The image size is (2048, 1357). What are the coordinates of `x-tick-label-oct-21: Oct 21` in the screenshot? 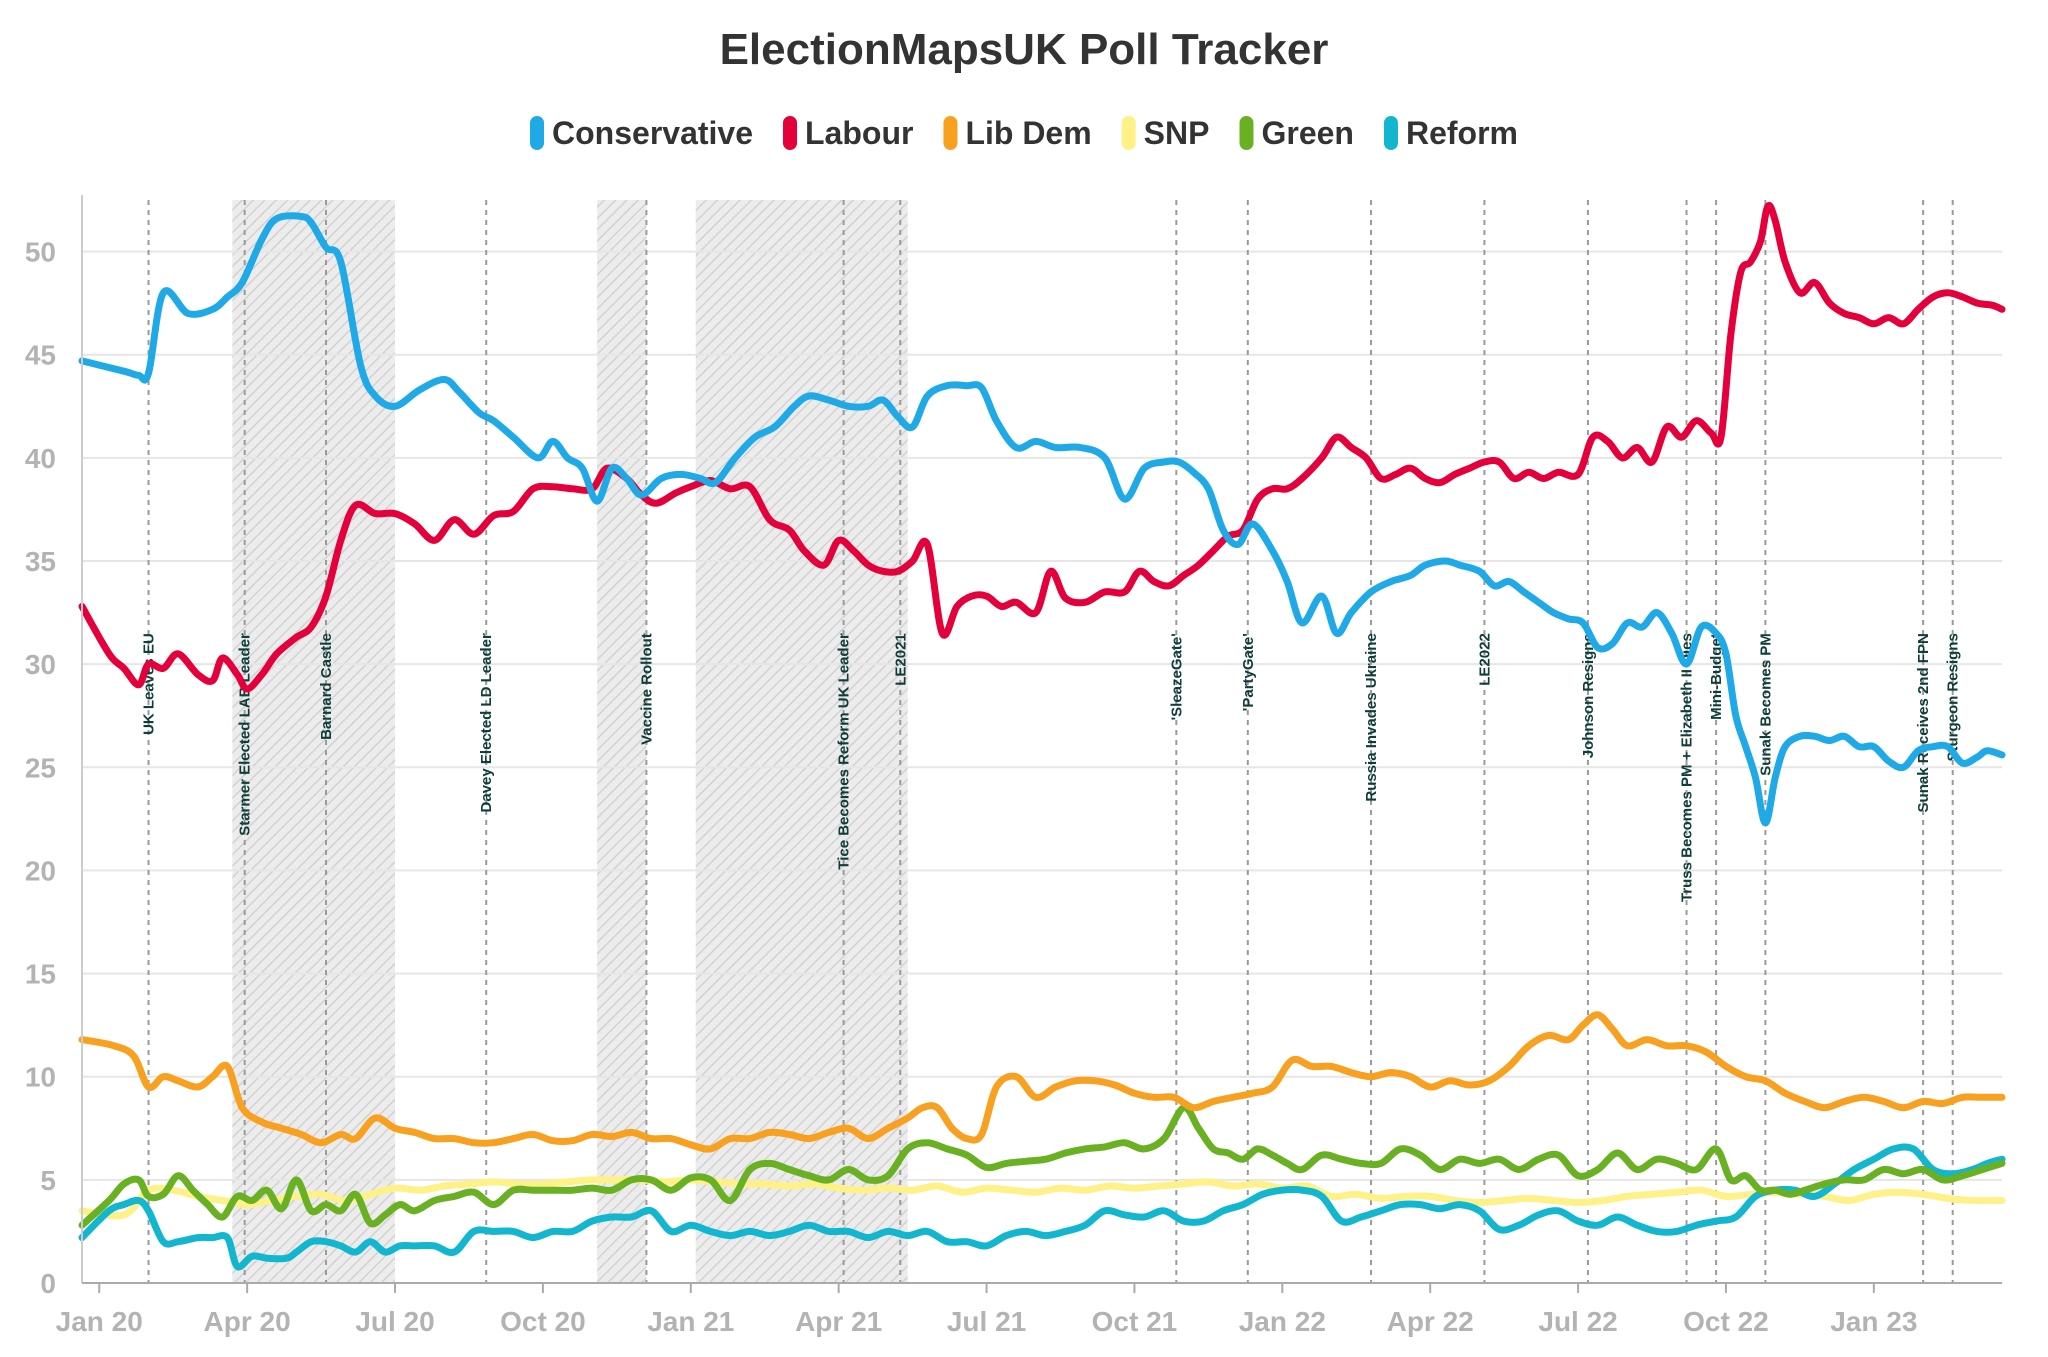 It's located at (1135, 1321).